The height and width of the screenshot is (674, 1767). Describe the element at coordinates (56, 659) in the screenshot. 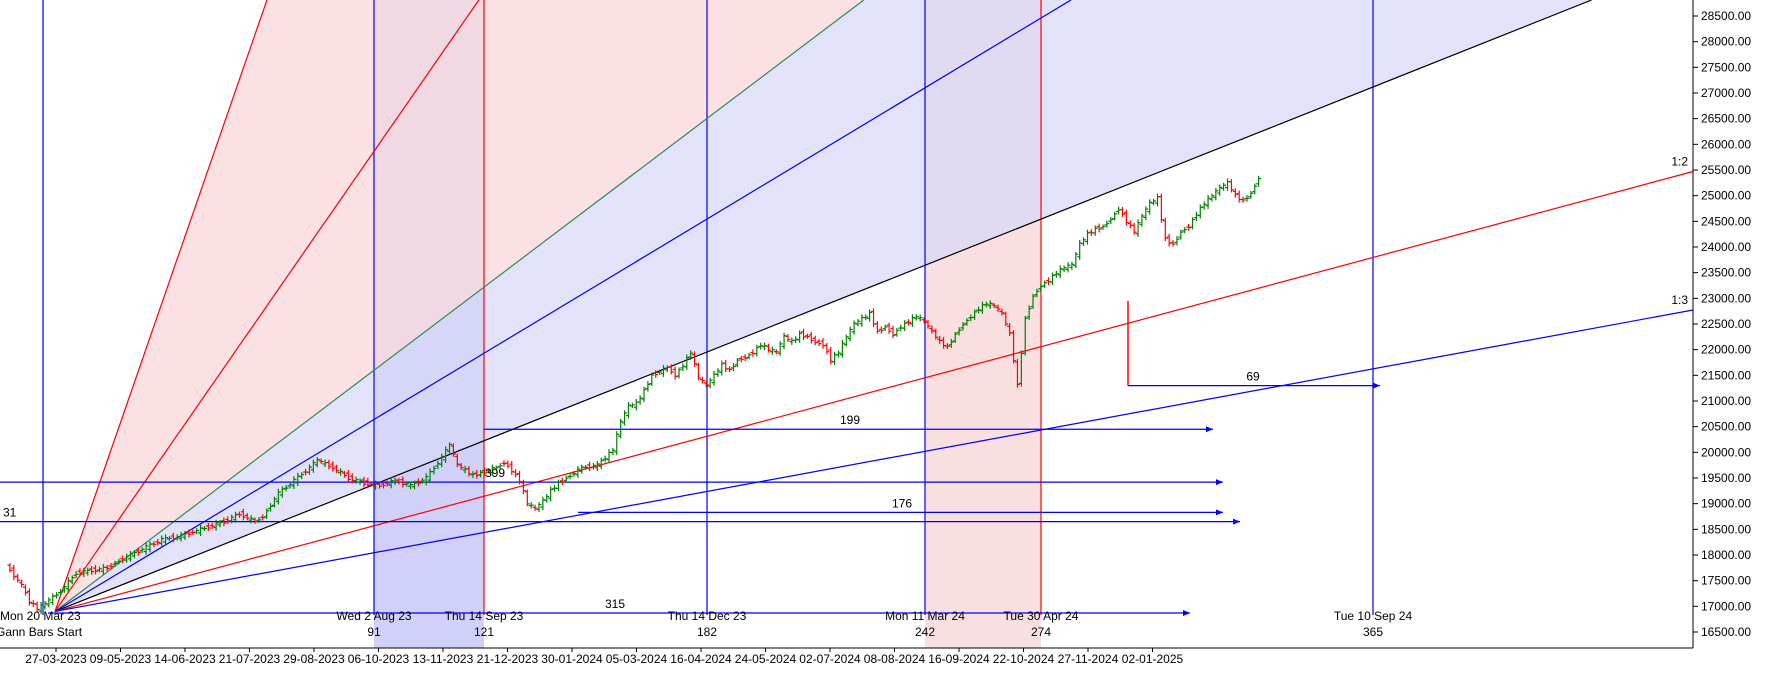

I see `x-tick-label-0: 27-03-2023` at that location.